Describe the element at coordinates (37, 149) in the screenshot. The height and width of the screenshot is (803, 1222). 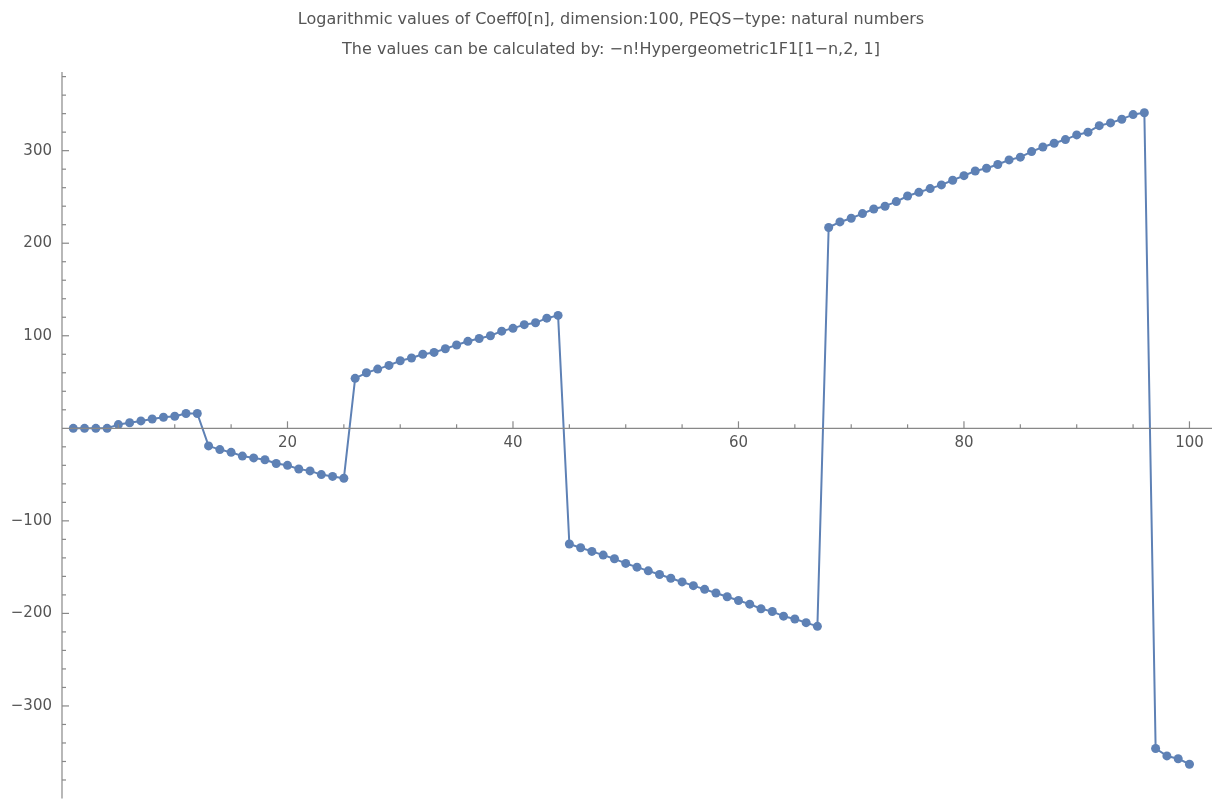
I see `y-tick-label: 300` at that location.